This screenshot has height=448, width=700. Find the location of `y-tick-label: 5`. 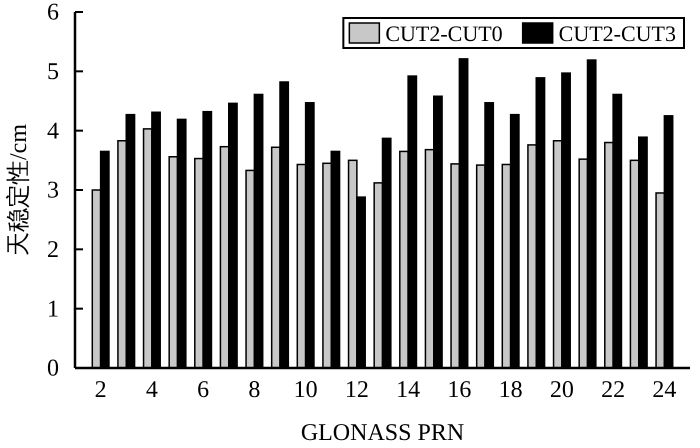

y-tick-label: 5 is located at coordinates (53, 72).